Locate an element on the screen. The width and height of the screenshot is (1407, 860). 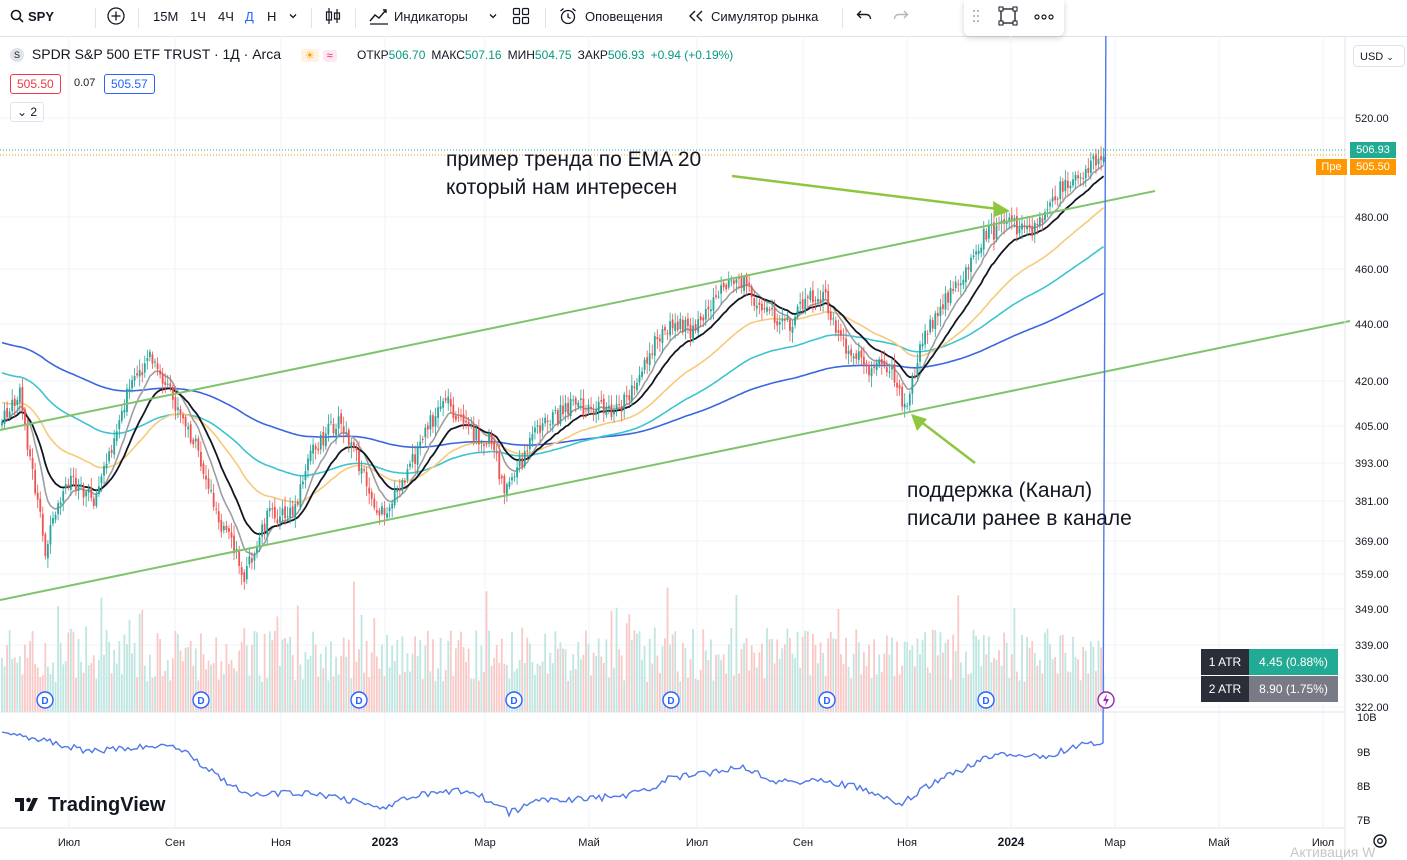
interval-4h: 4Ч is located at coordinates (226, 16).